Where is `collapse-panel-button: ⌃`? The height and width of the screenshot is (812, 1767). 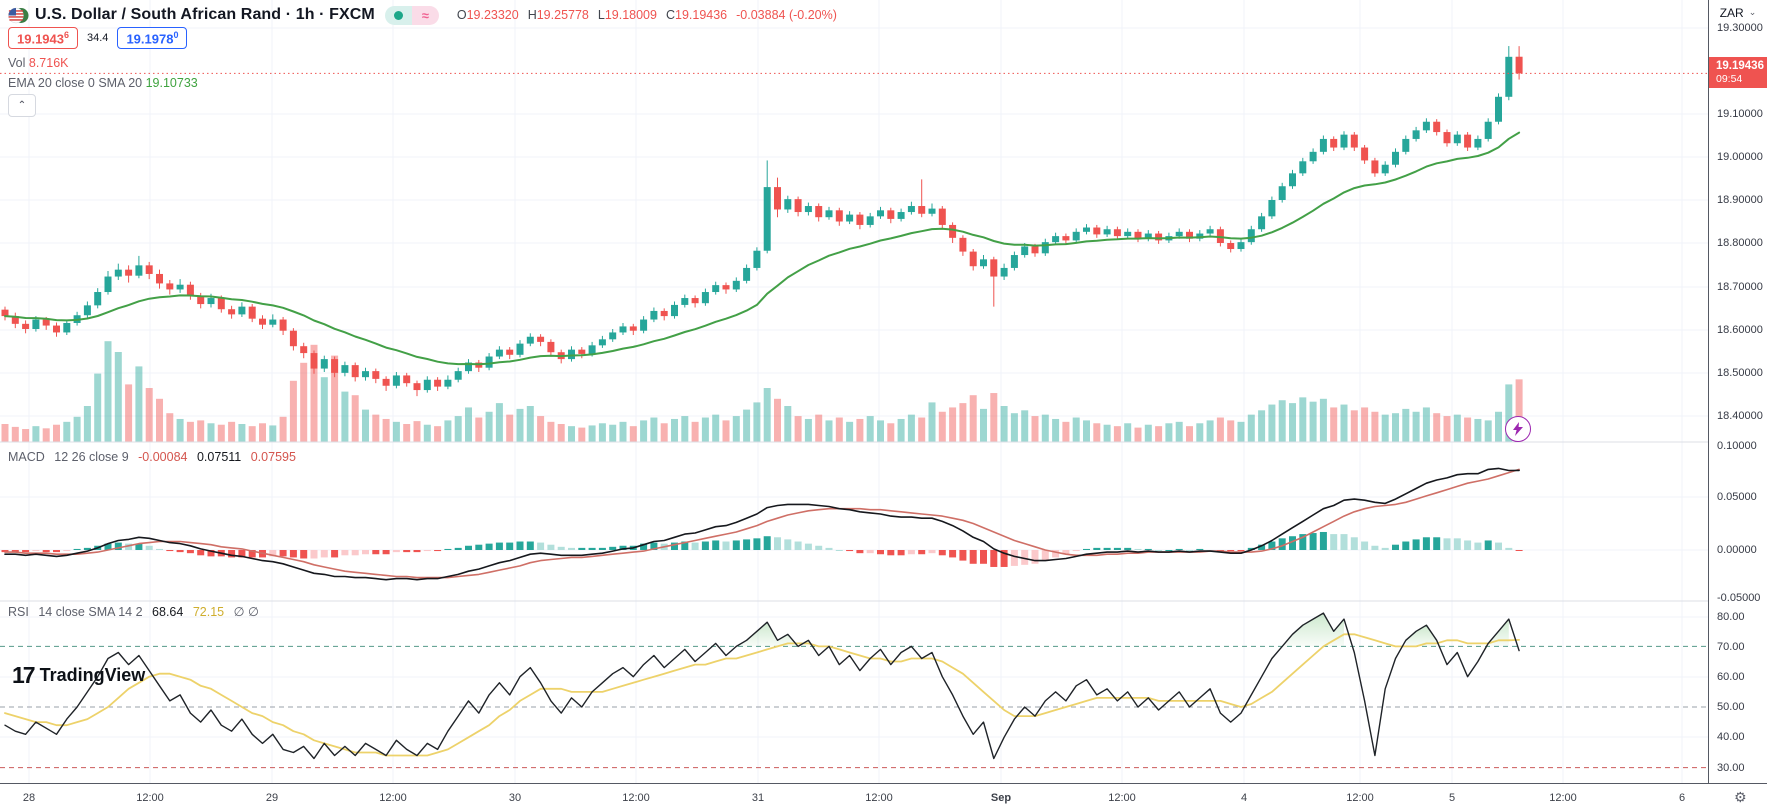
collapse-panel-button: ⌃ is located at coordinates (22, 105).